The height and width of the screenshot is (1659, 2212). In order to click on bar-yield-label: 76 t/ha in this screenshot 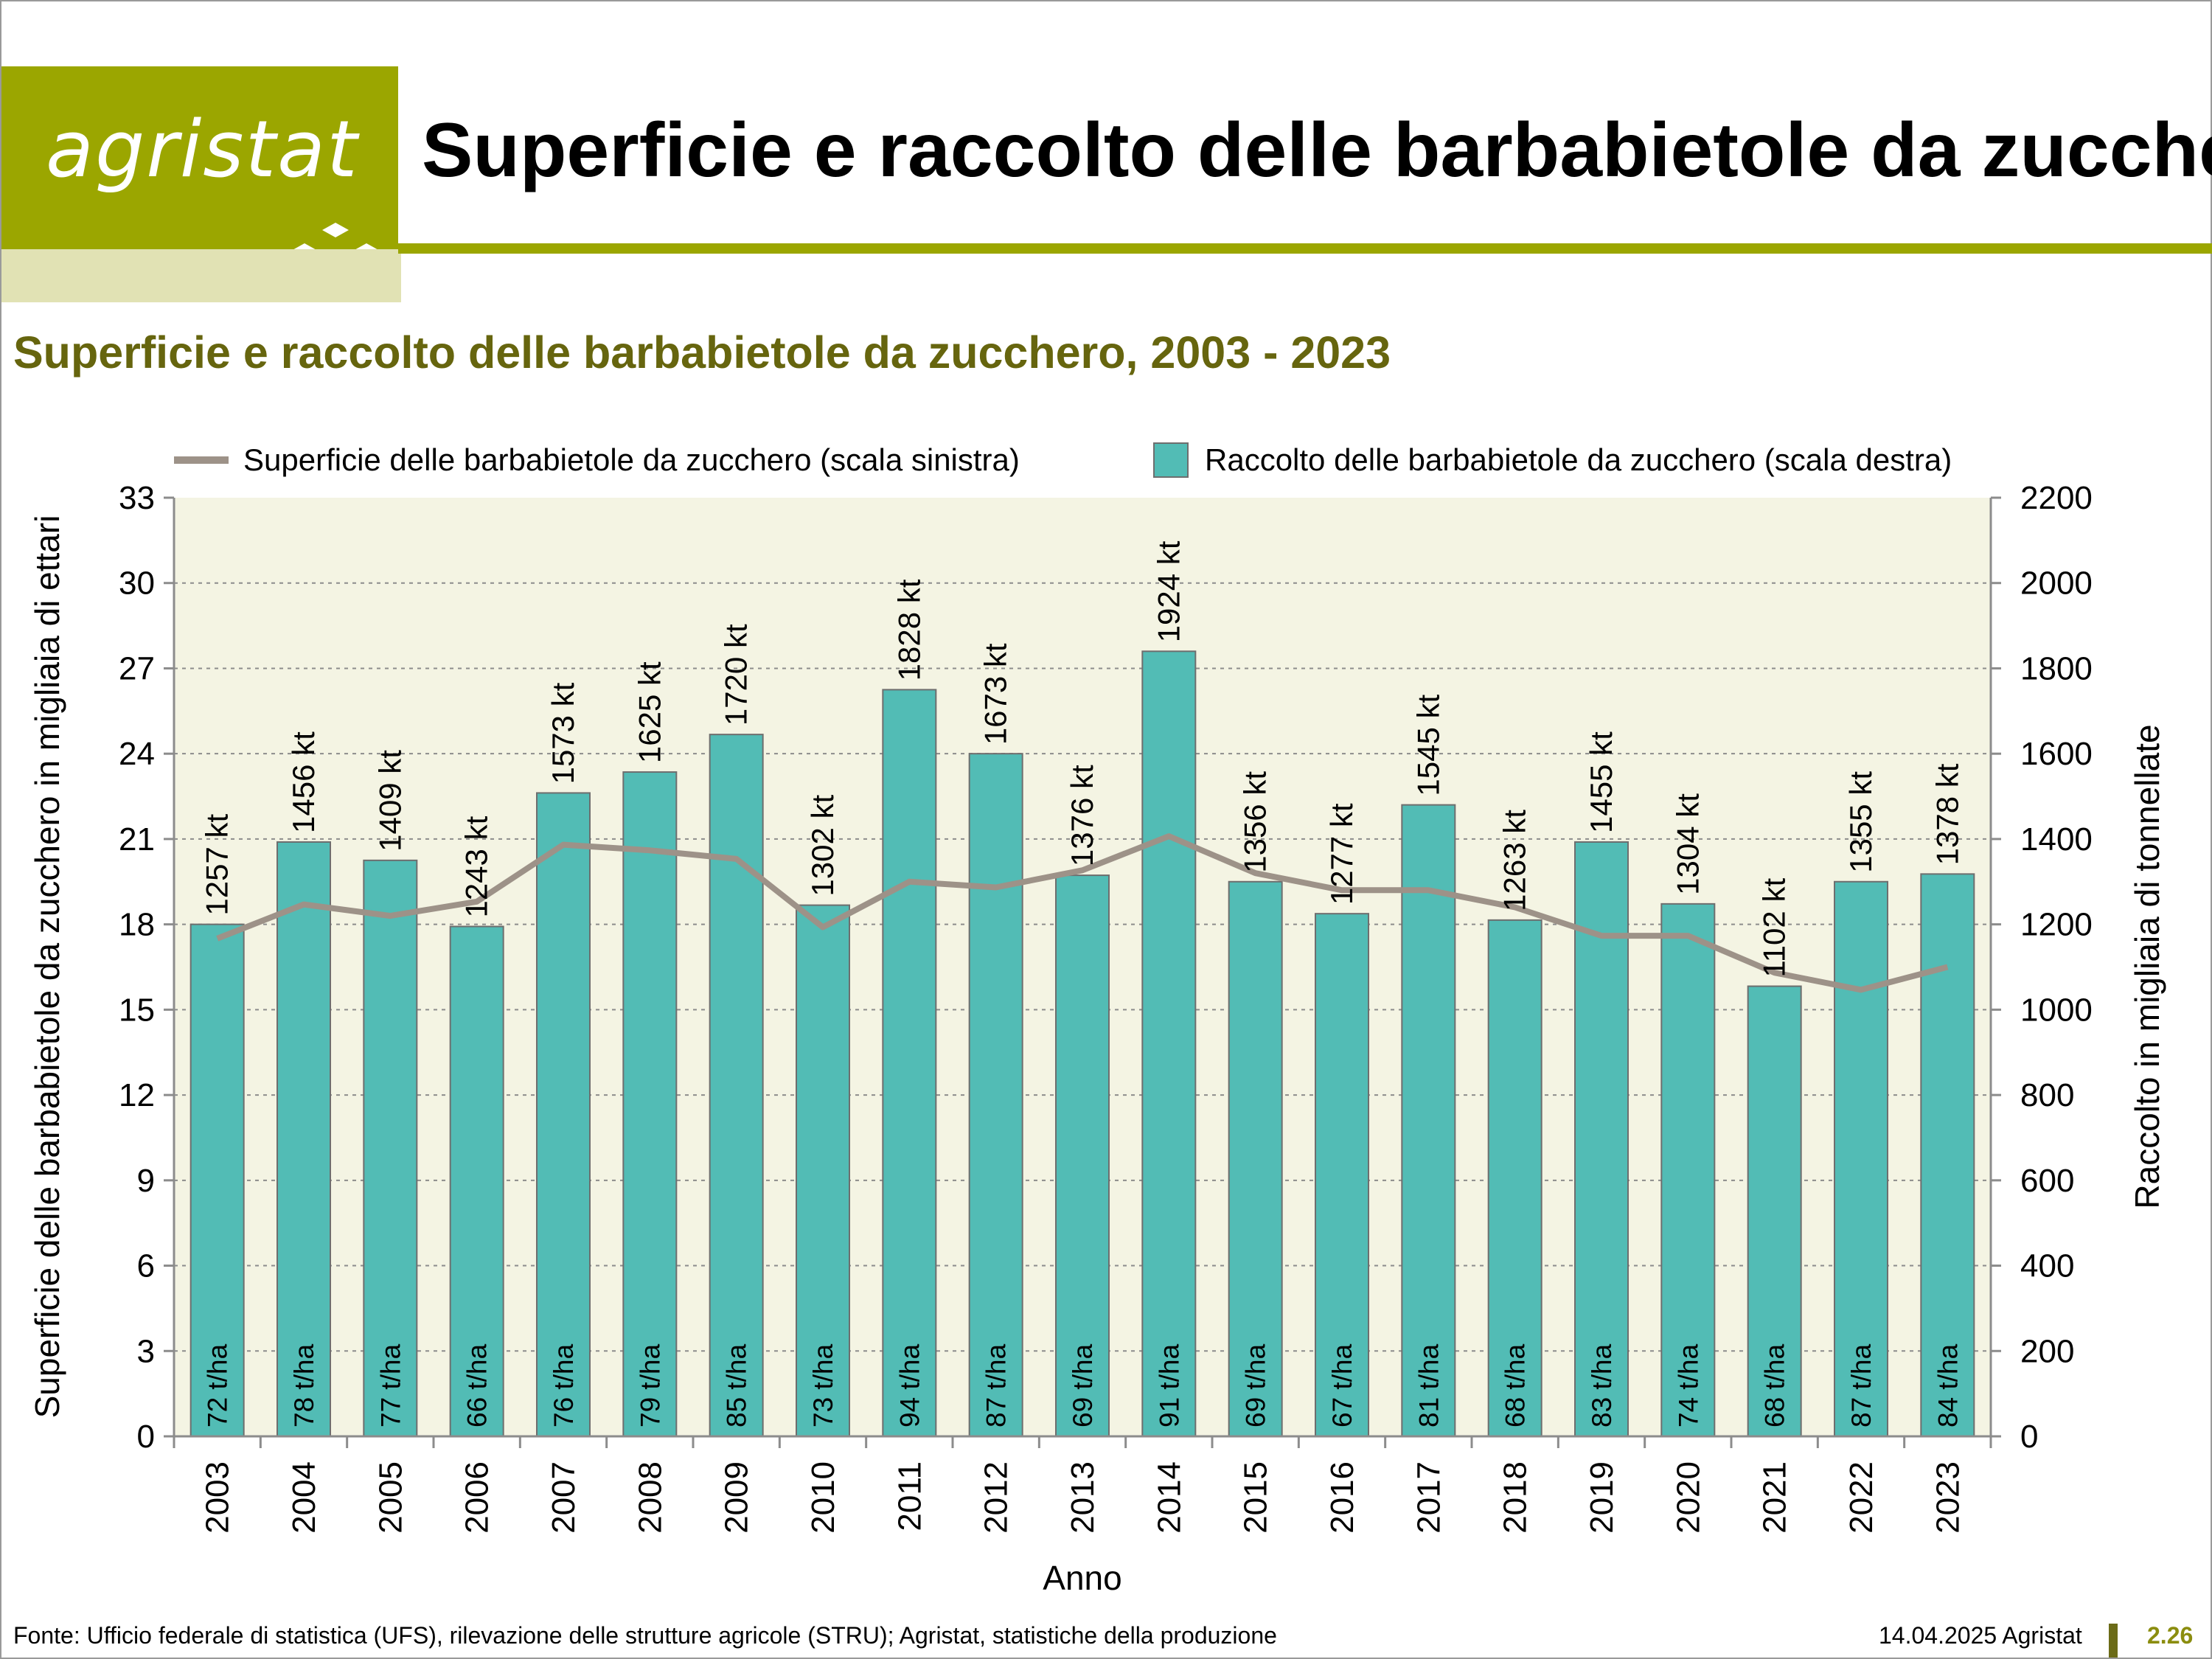, I will do `click(564, 1385)`.